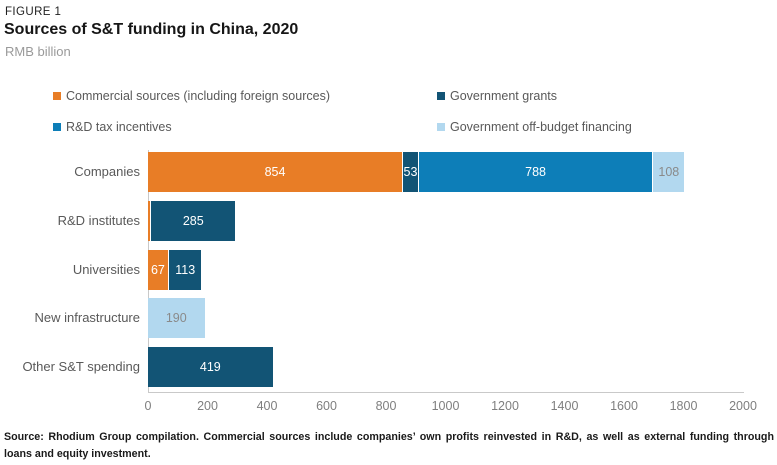 The height and width of the screenshot is (465, 777). Describe the element at coordinates (505, 406) in the screenshot. I see `x-axis-tick-1200: 1200` at that location.